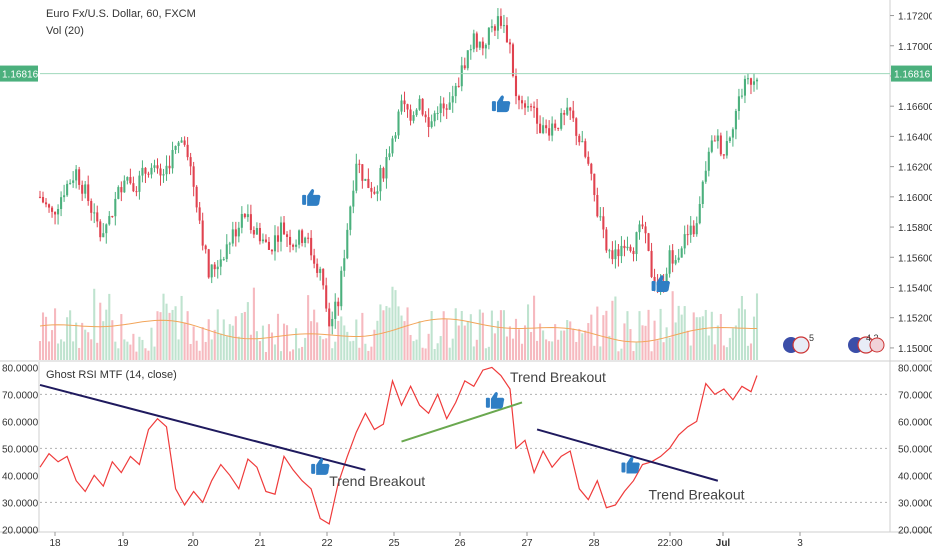 The image size is (932, 555). I want to click on rsi-tick-label-left: 30.0000, so click(20, 503).